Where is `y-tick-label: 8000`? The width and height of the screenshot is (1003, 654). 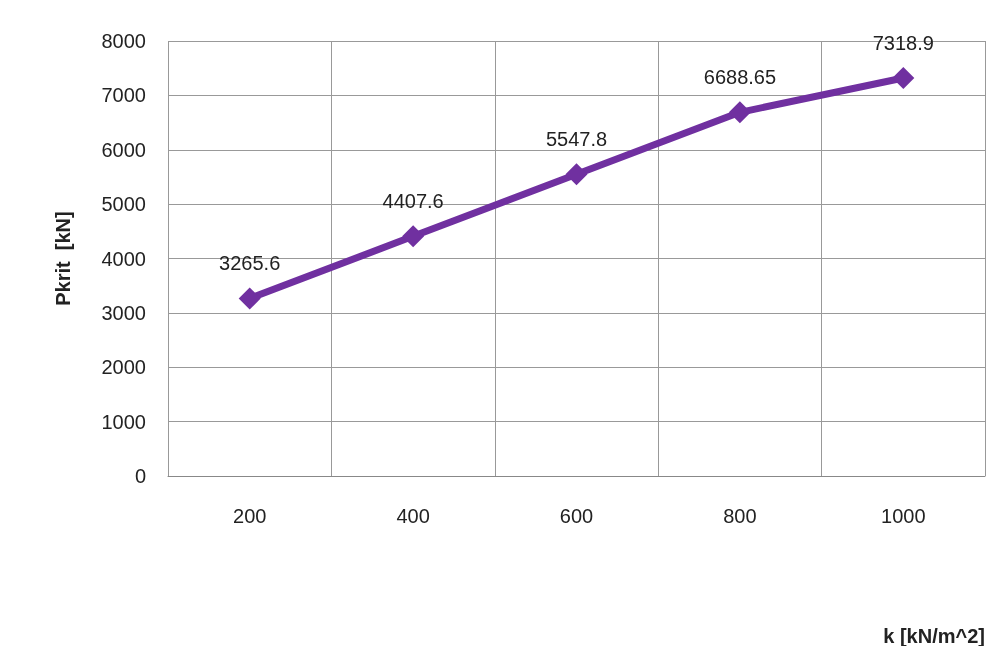
y-tick-label: 8000 is located at coordinates (123, 41).